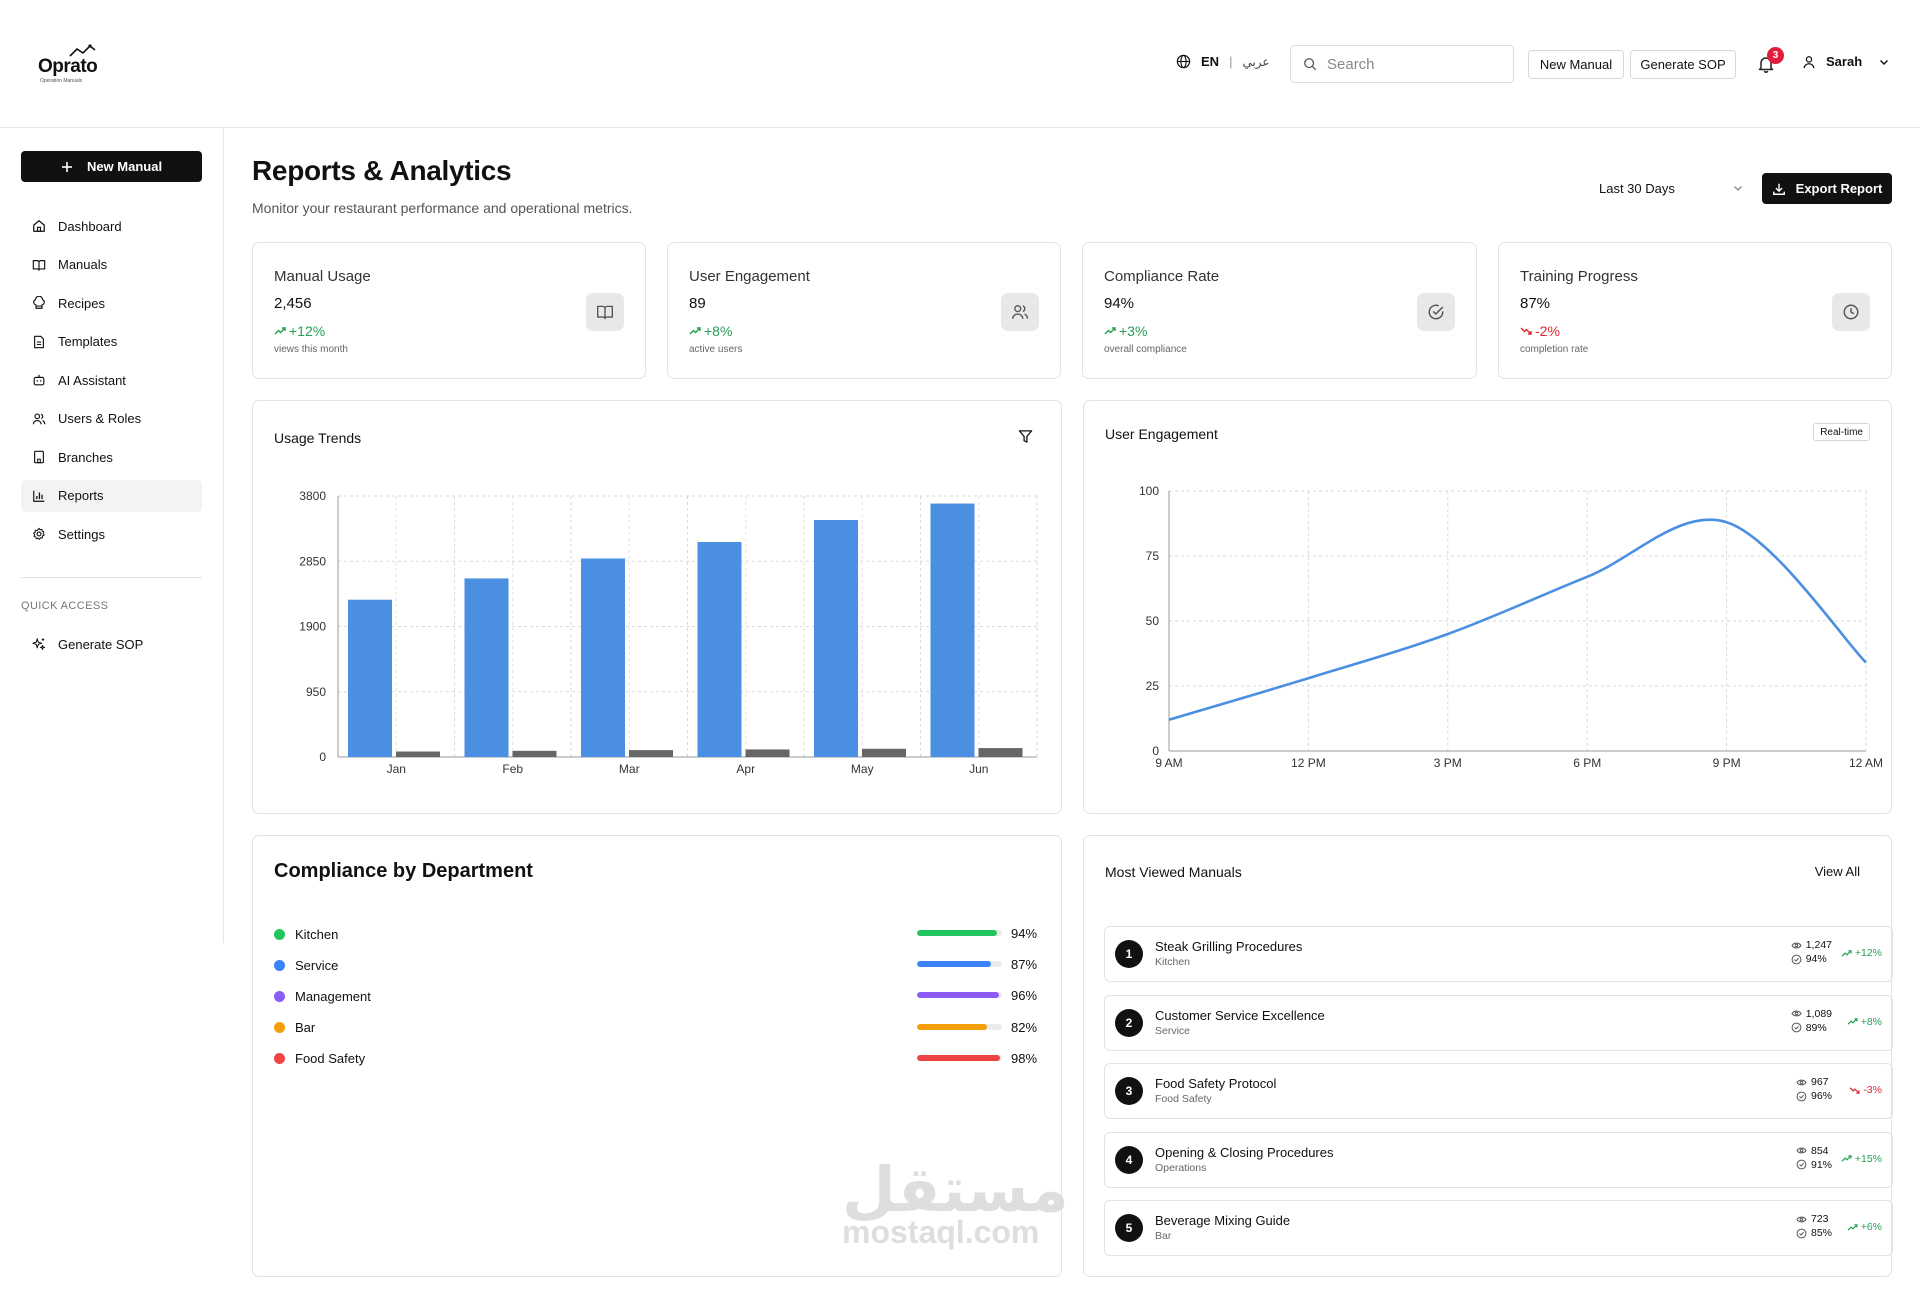  What do you see at coordinates (66, 166) in the screenshot?
I see `plus-icon` at bounding box center [66, 166].